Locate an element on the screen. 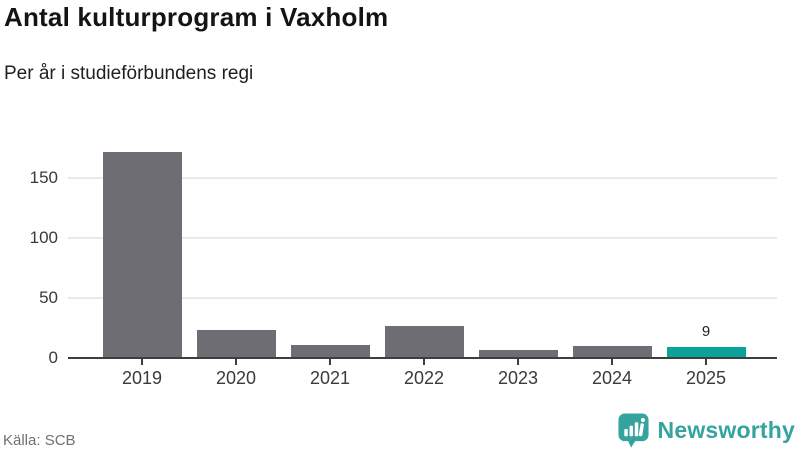 Image resolution: width=800 pixels, height=450 pixels. x-tick-2023 is located at coordinates (518, 362).